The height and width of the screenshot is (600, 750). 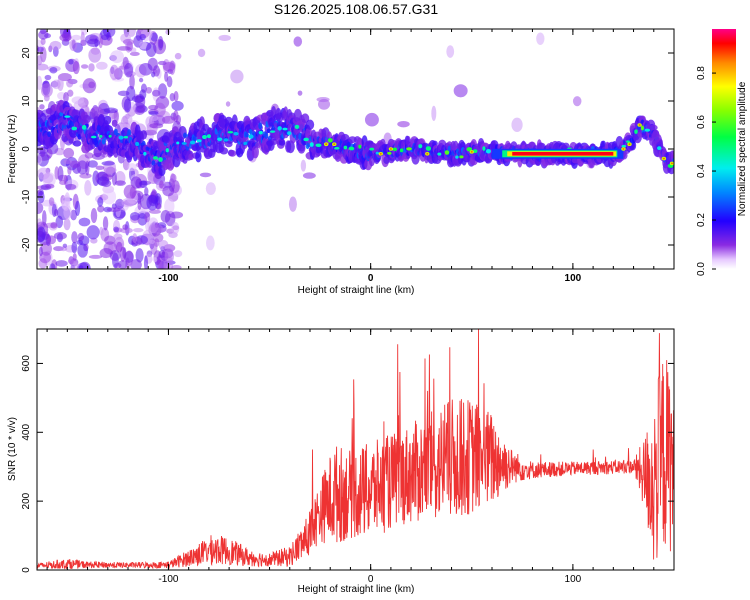 I want to click on spectrogram-x-axis-label: Height of straight line (km), so click(x=356, y=290).